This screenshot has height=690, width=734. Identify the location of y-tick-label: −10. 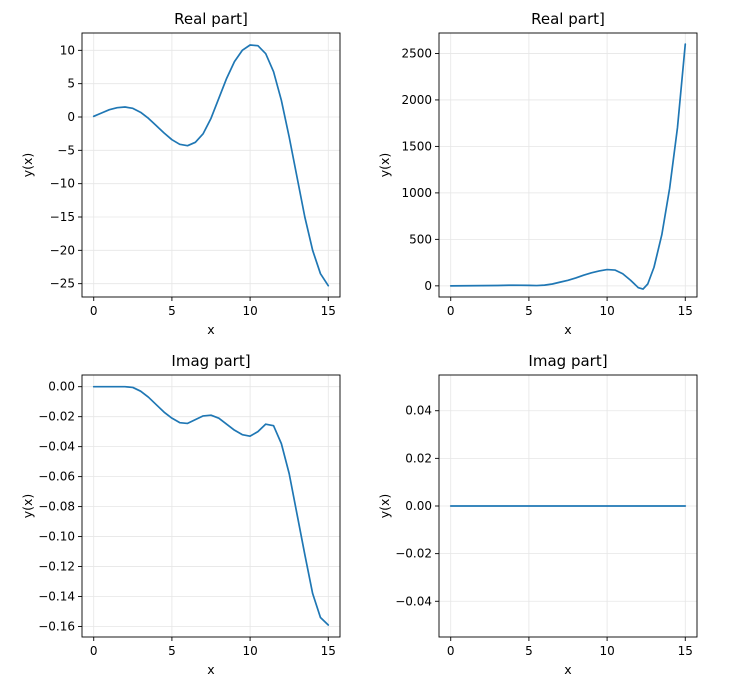
(62, 184).